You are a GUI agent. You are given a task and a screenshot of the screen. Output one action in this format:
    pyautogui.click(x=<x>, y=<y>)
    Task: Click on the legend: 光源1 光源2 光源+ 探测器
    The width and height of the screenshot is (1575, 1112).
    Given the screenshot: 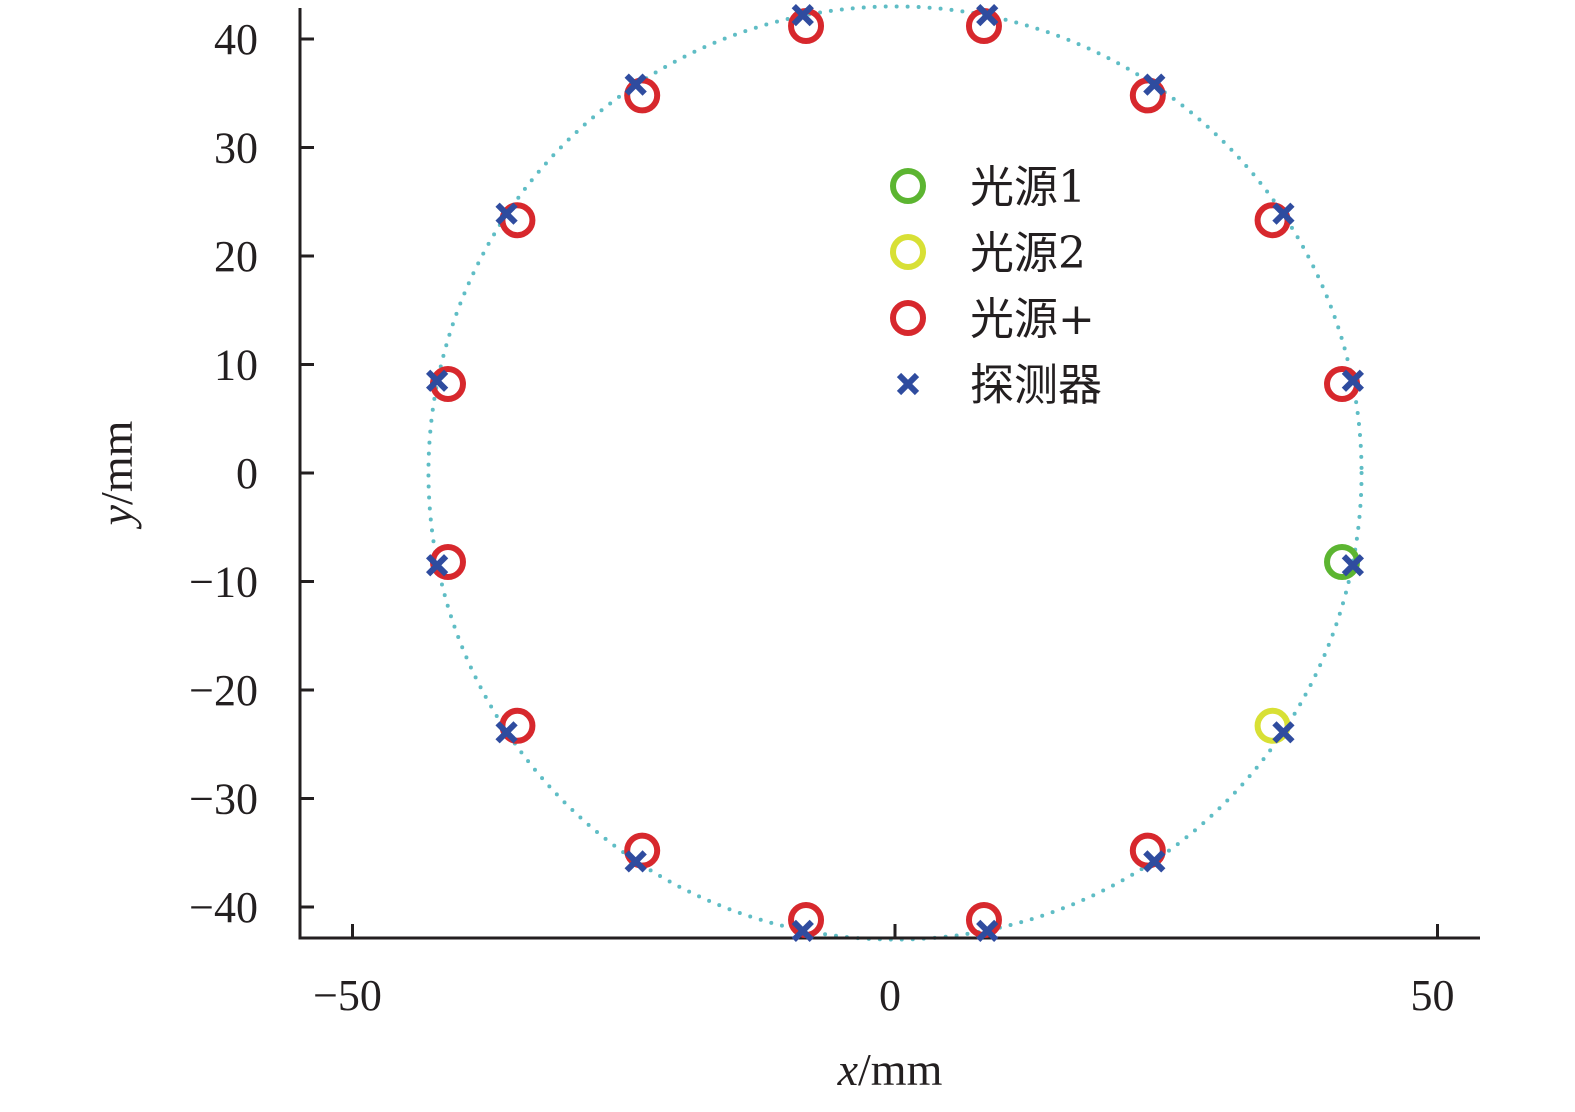 What is the action you would take?
    pyautogui.click(x=996, y=286)
    